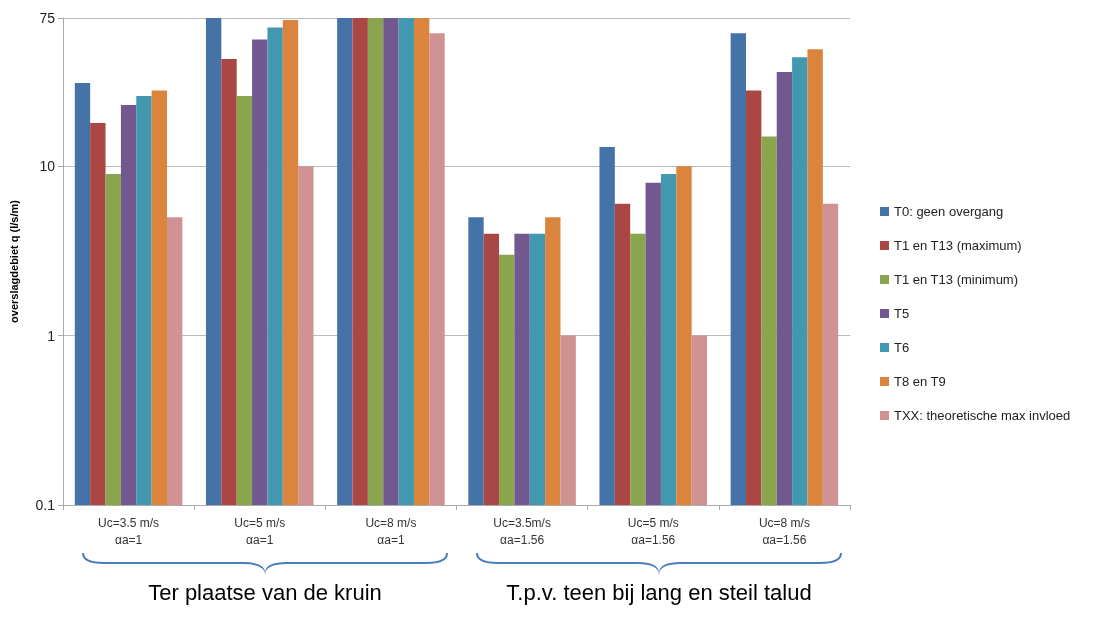 The width and height of the screenshot is (1103, 627). What do you see at coordinates (982, 415) in the screenshot?
I see `legend-label: TXX: theoretische max invloed` at bounding box center [982, 415].